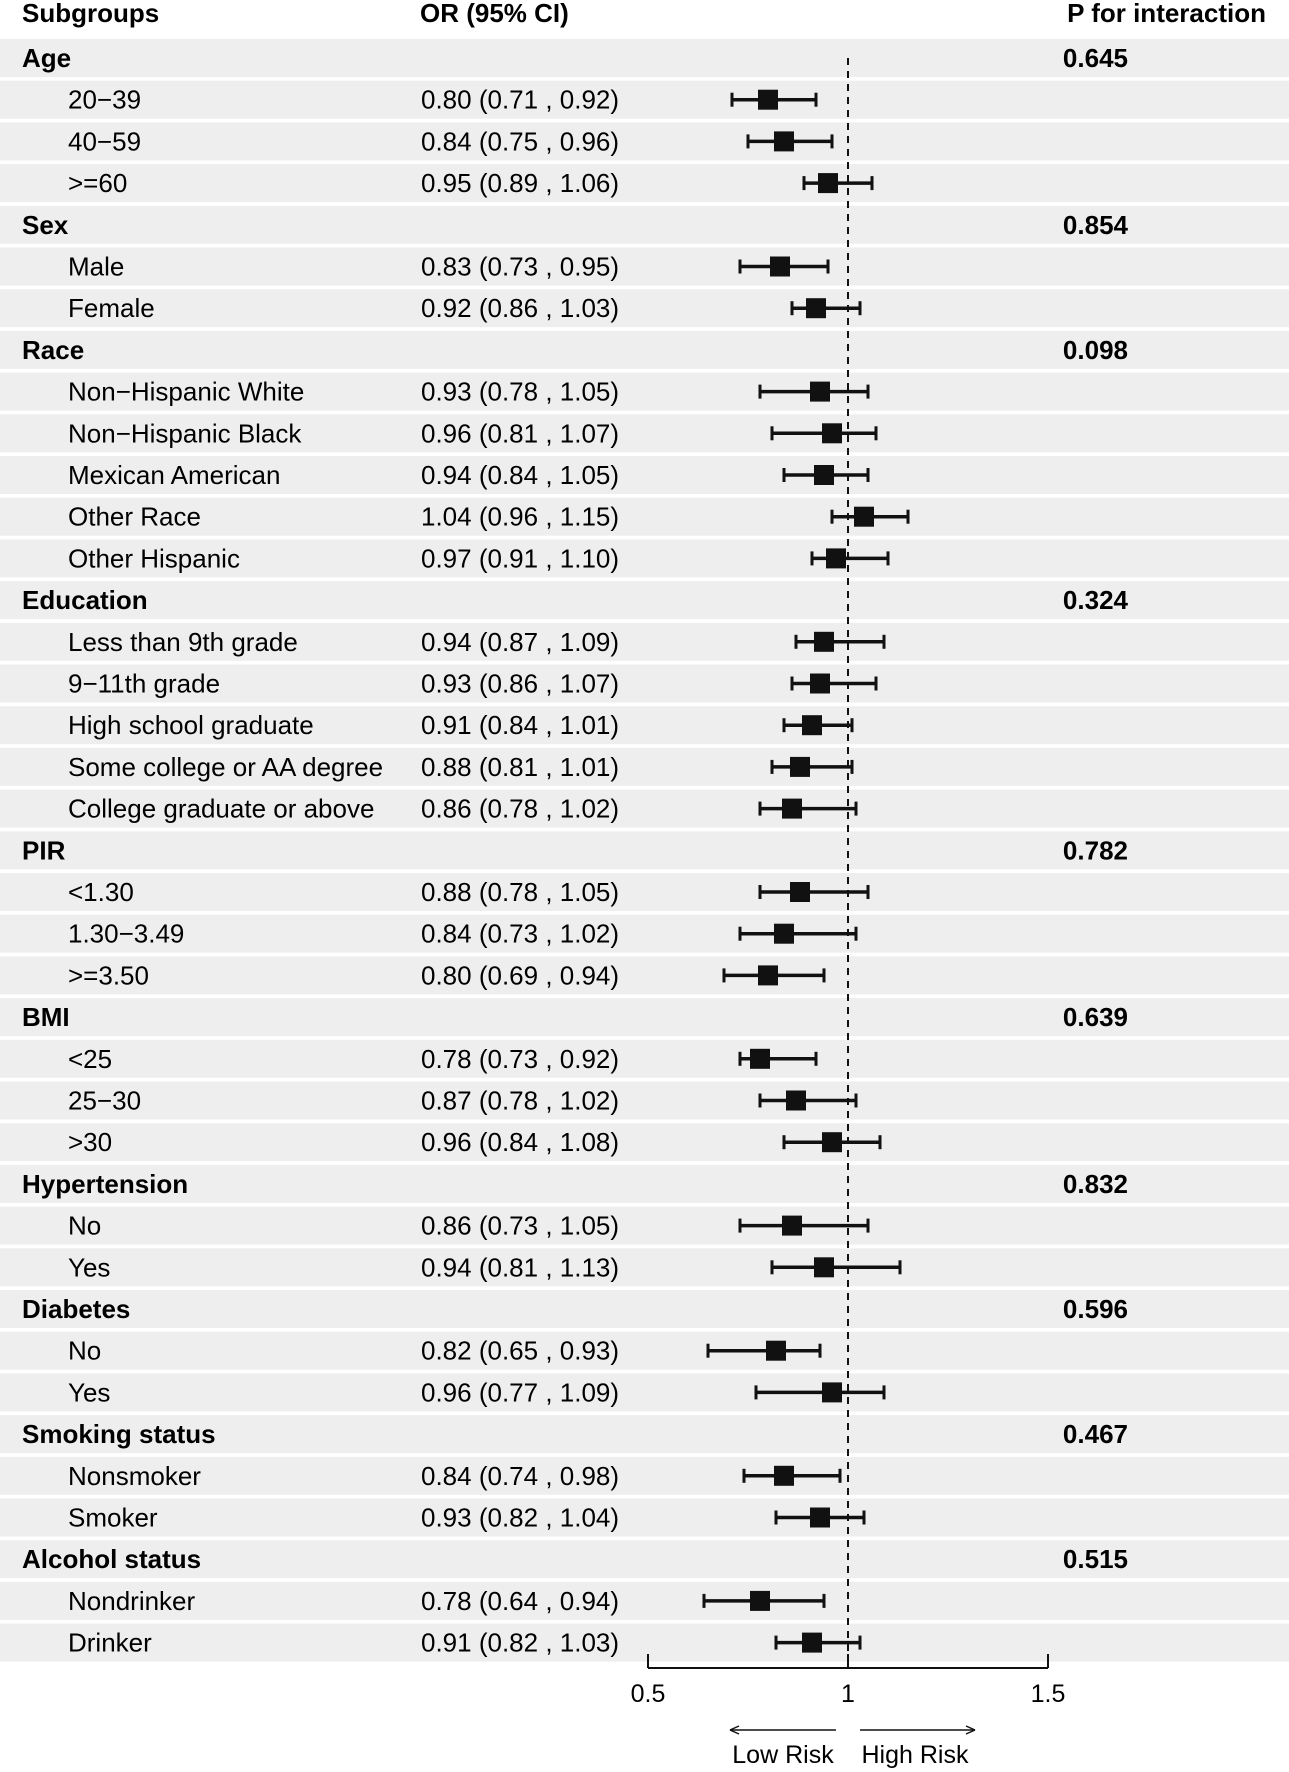 This screenshot has width=1289, height=1772. Describe the element at coordinates (134, 517) in the screenshot. I see `subgroup-label: Other Race` at that location.